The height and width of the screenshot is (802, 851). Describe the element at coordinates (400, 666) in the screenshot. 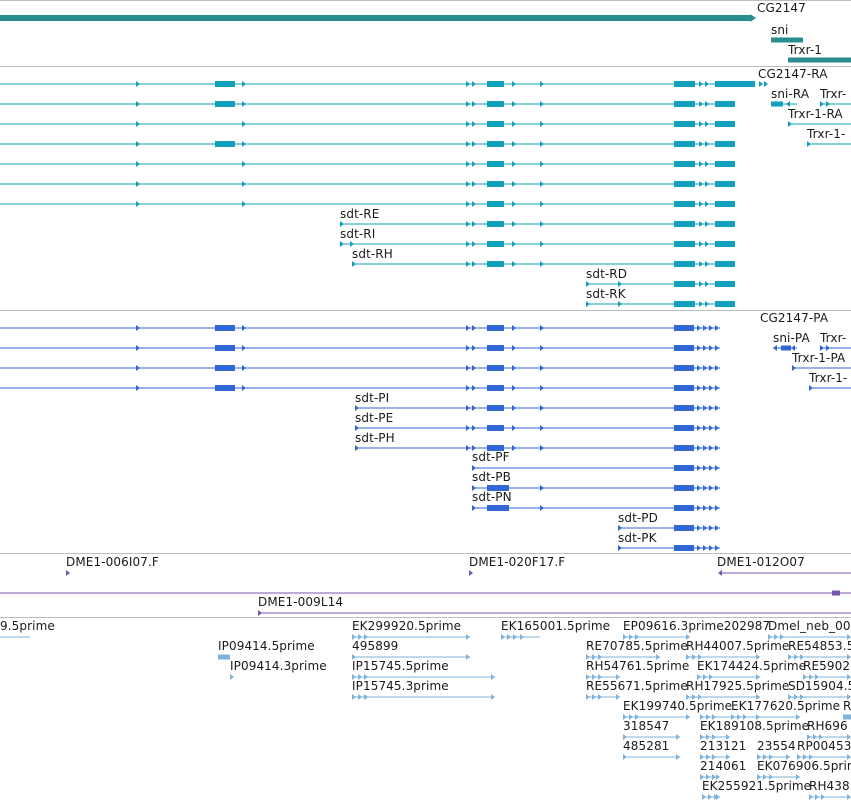

I see `est-label: IP15745.5prime` at that location.